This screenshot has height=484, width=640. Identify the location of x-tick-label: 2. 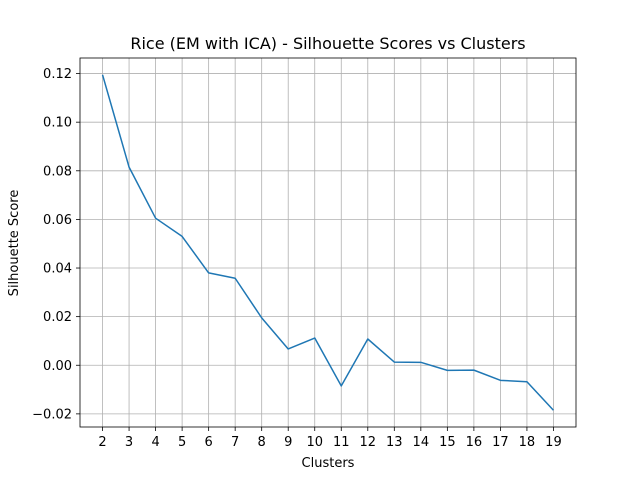
(102, 442).